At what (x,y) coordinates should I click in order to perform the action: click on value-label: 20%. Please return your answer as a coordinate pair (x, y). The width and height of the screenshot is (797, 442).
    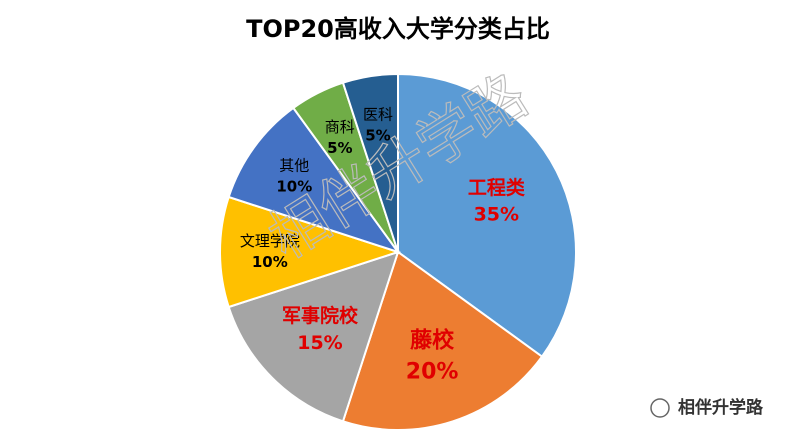
    Looking at the image, I should click on (432, 371).